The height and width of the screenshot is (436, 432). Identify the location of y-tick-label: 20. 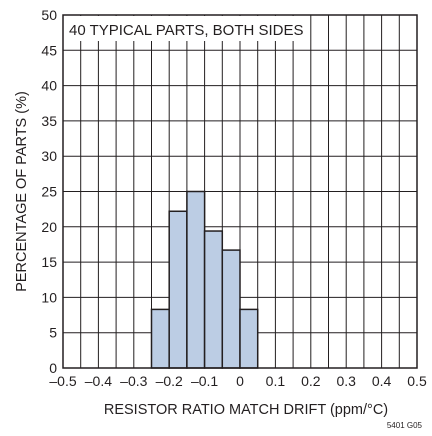
(49, 227).